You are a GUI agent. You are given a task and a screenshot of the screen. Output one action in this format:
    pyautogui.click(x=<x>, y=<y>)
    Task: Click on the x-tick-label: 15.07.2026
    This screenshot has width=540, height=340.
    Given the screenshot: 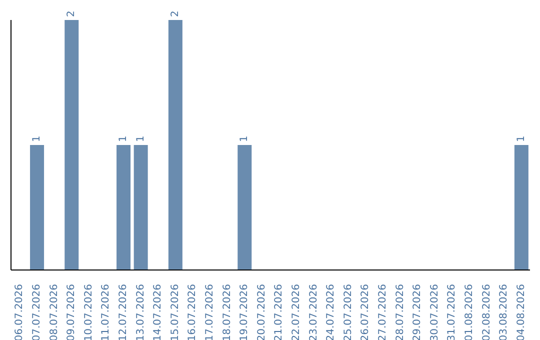 What is the action you would take?
    pyautogui.click(x=175, y=312)
    